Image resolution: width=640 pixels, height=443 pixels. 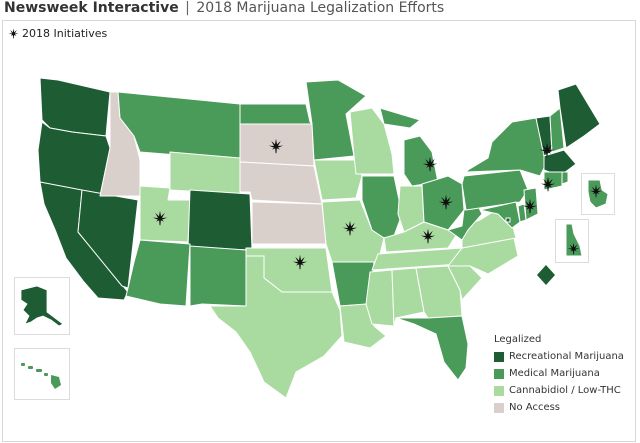 What do you see at coordinates (495, 190) in the screenshot?
I see `state-PA` at bounding box center [495, 190].